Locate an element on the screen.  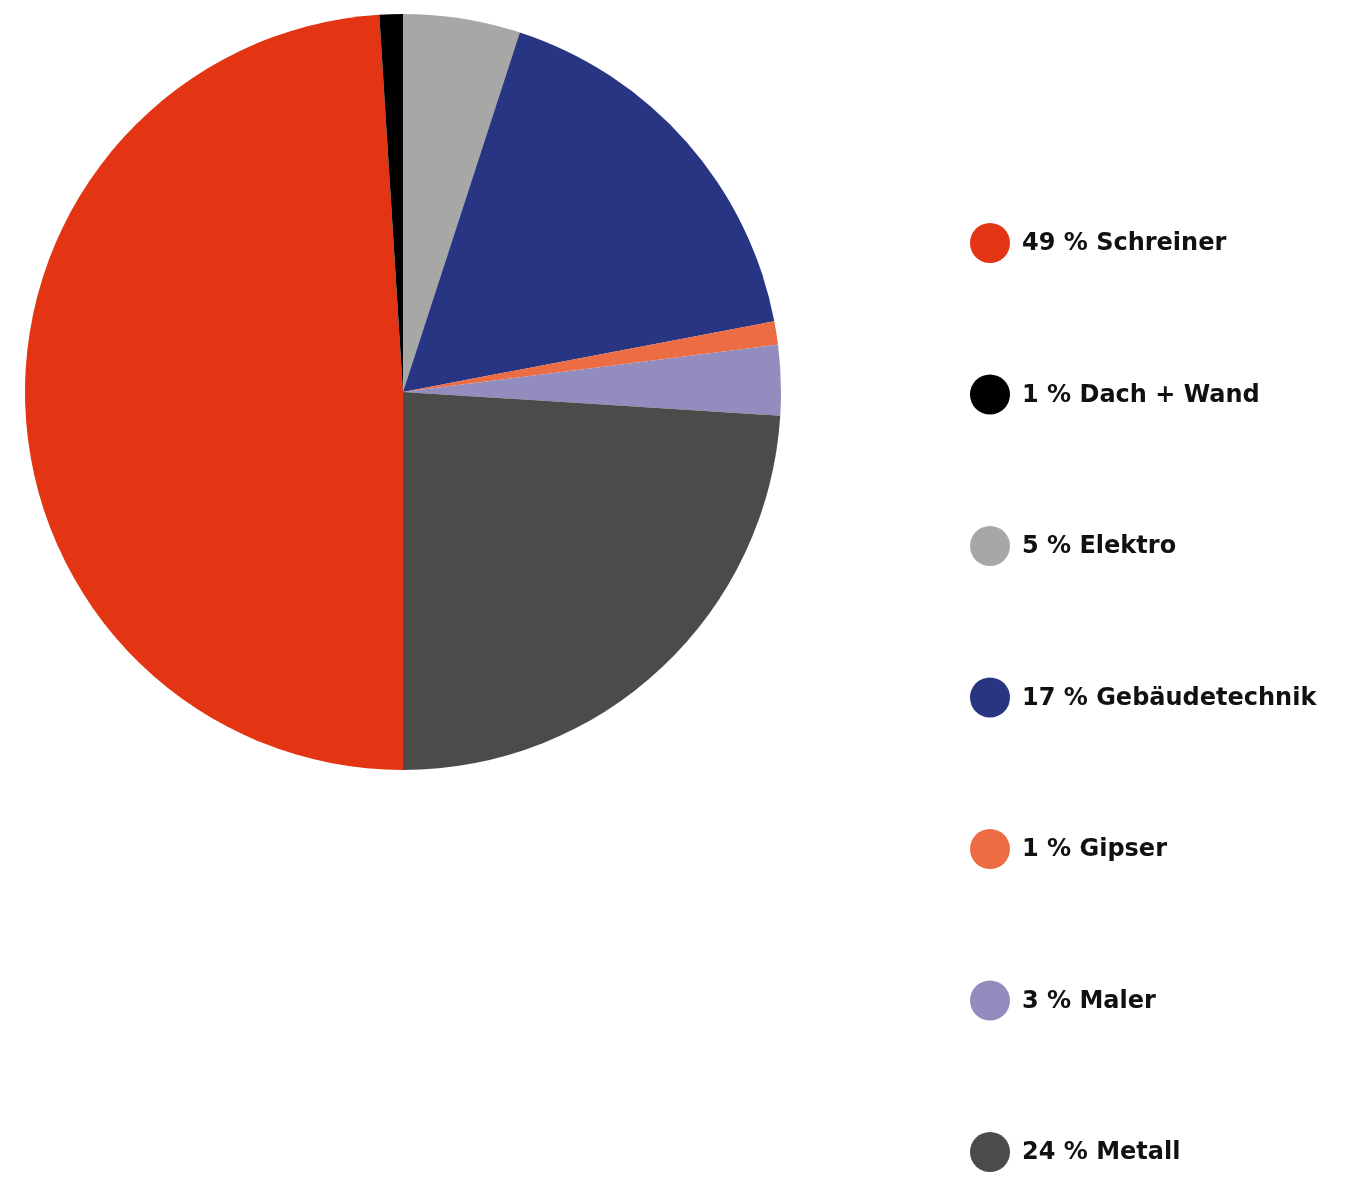
legend-label: 1 % Dach + Wand is located at coordinates (1141, 393).